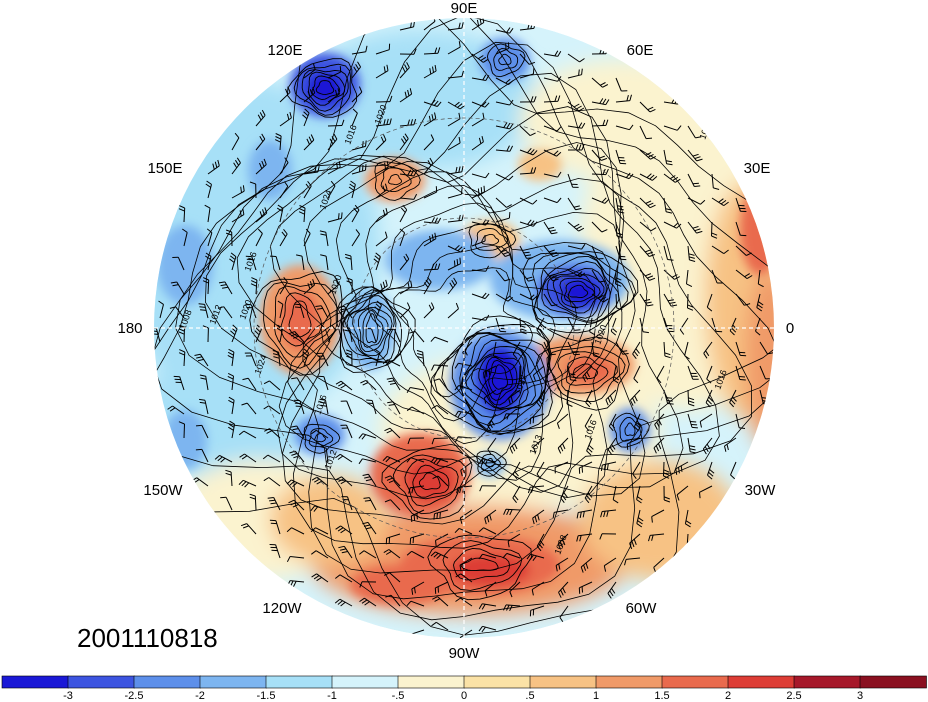 The width and height of the screenshot is (928, 702). I want to click on colorbar-tick-label: -1, so click(332, 696).